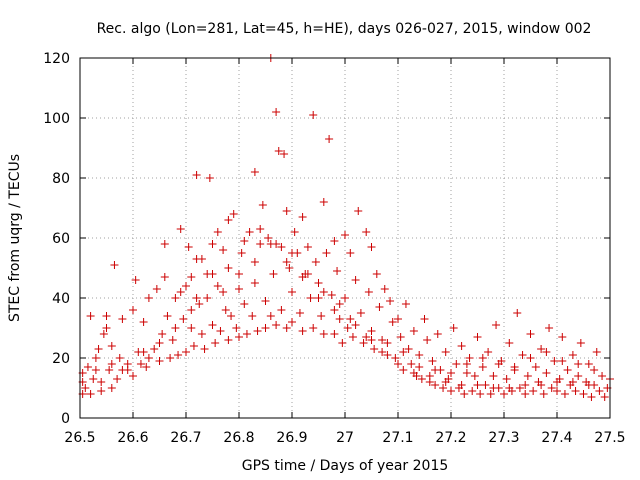 This screenshot has width=640, height=480. What do you see at coordinates (291, 438) in the screenshot?
I see `x-tick-label: 26.9` at bounding box center [291, 438].